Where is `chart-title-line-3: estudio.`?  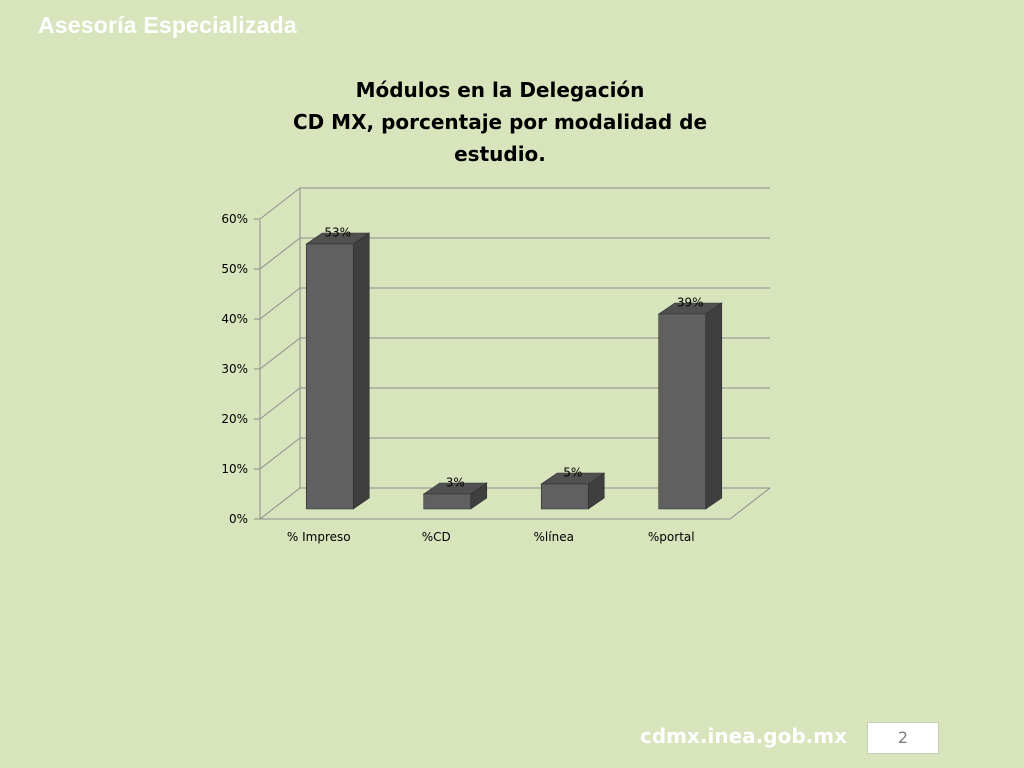
chart-title-line-3: estudio. is located at coordinates (500, 154).